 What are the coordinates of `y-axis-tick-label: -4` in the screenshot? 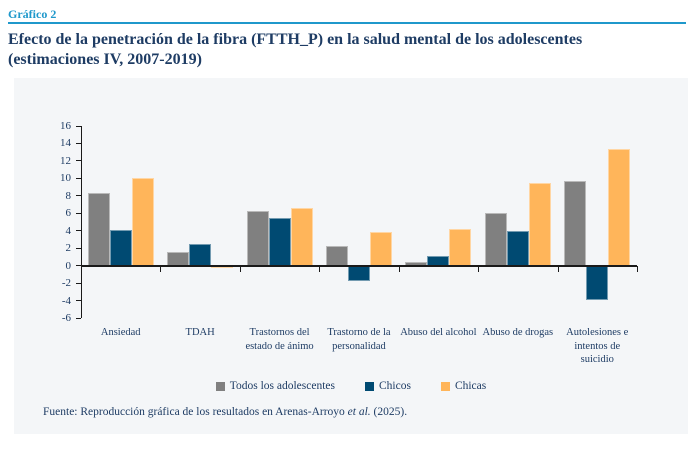 It's located at (66, 300).